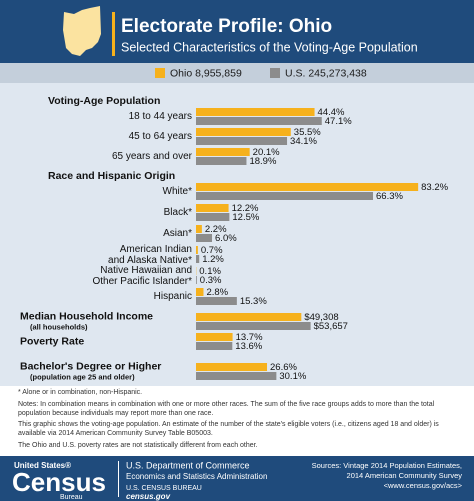 This screenshot has height=501, width=474. I want to click on category-label: American Indian and Alaska Native*, so click(150, 255).